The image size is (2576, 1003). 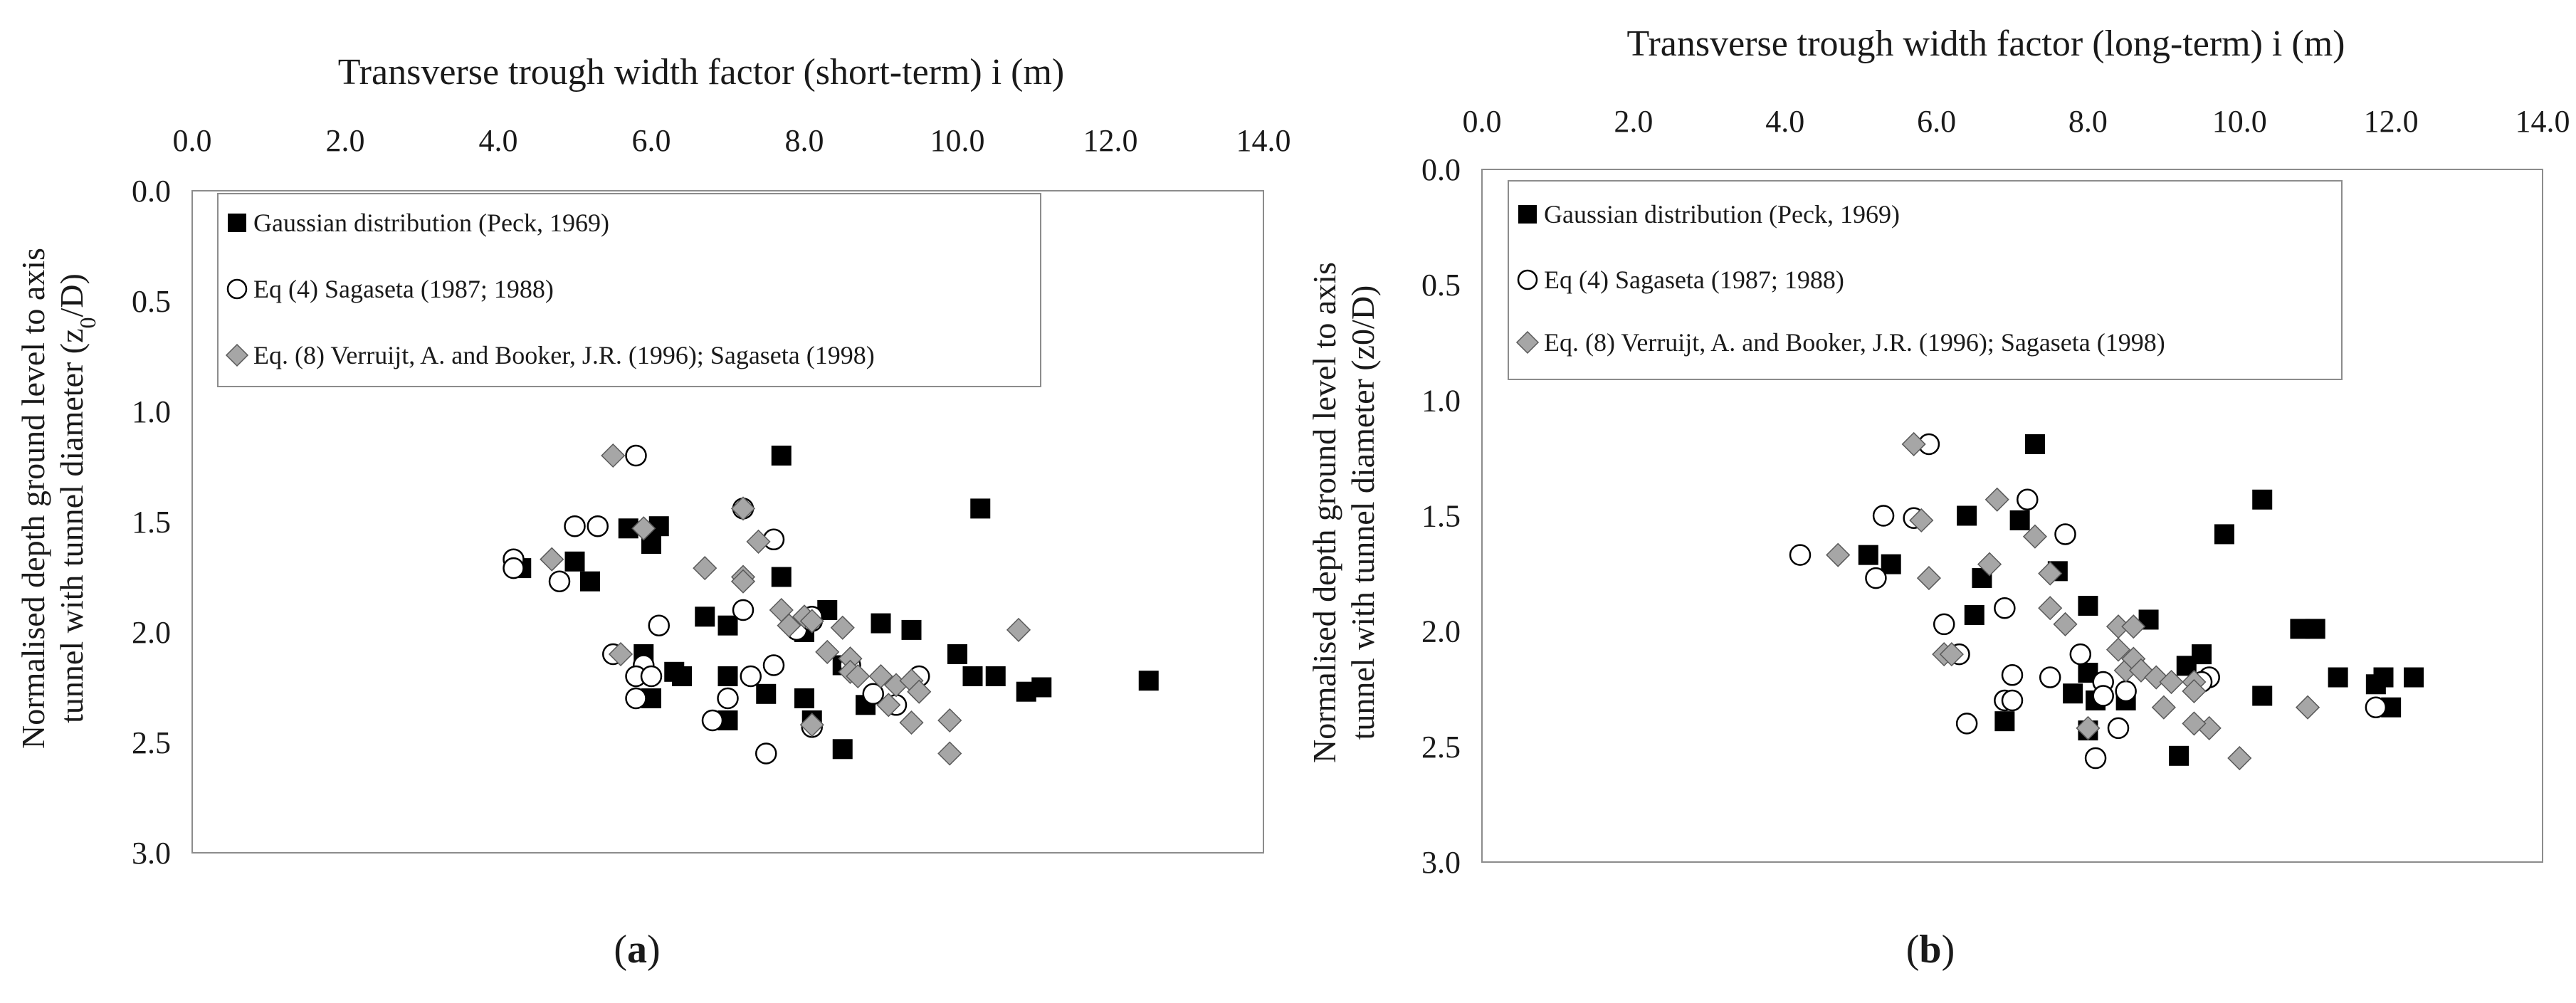 I want to click on chart-a-x-tick-label: 2.0, so click(x=345, y=141).